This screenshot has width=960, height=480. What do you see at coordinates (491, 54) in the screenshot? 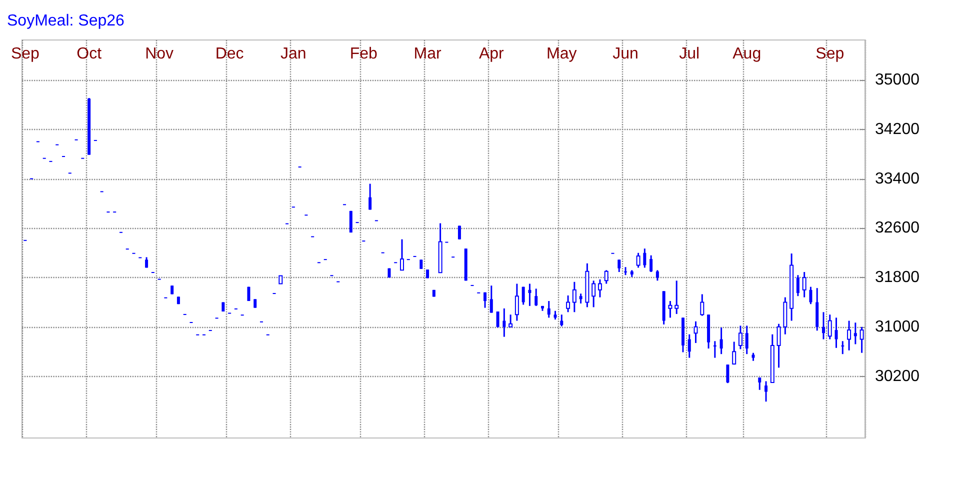
I see `x-tick-label: Apr` at bounding box center [491, 54].